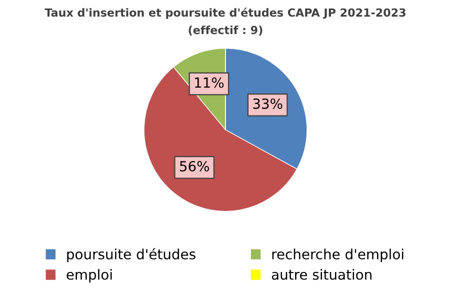  What do you see at coordinates (209, 82) in the screenshot?
I see `data-label: 11%` at bounding box center [209, 82].